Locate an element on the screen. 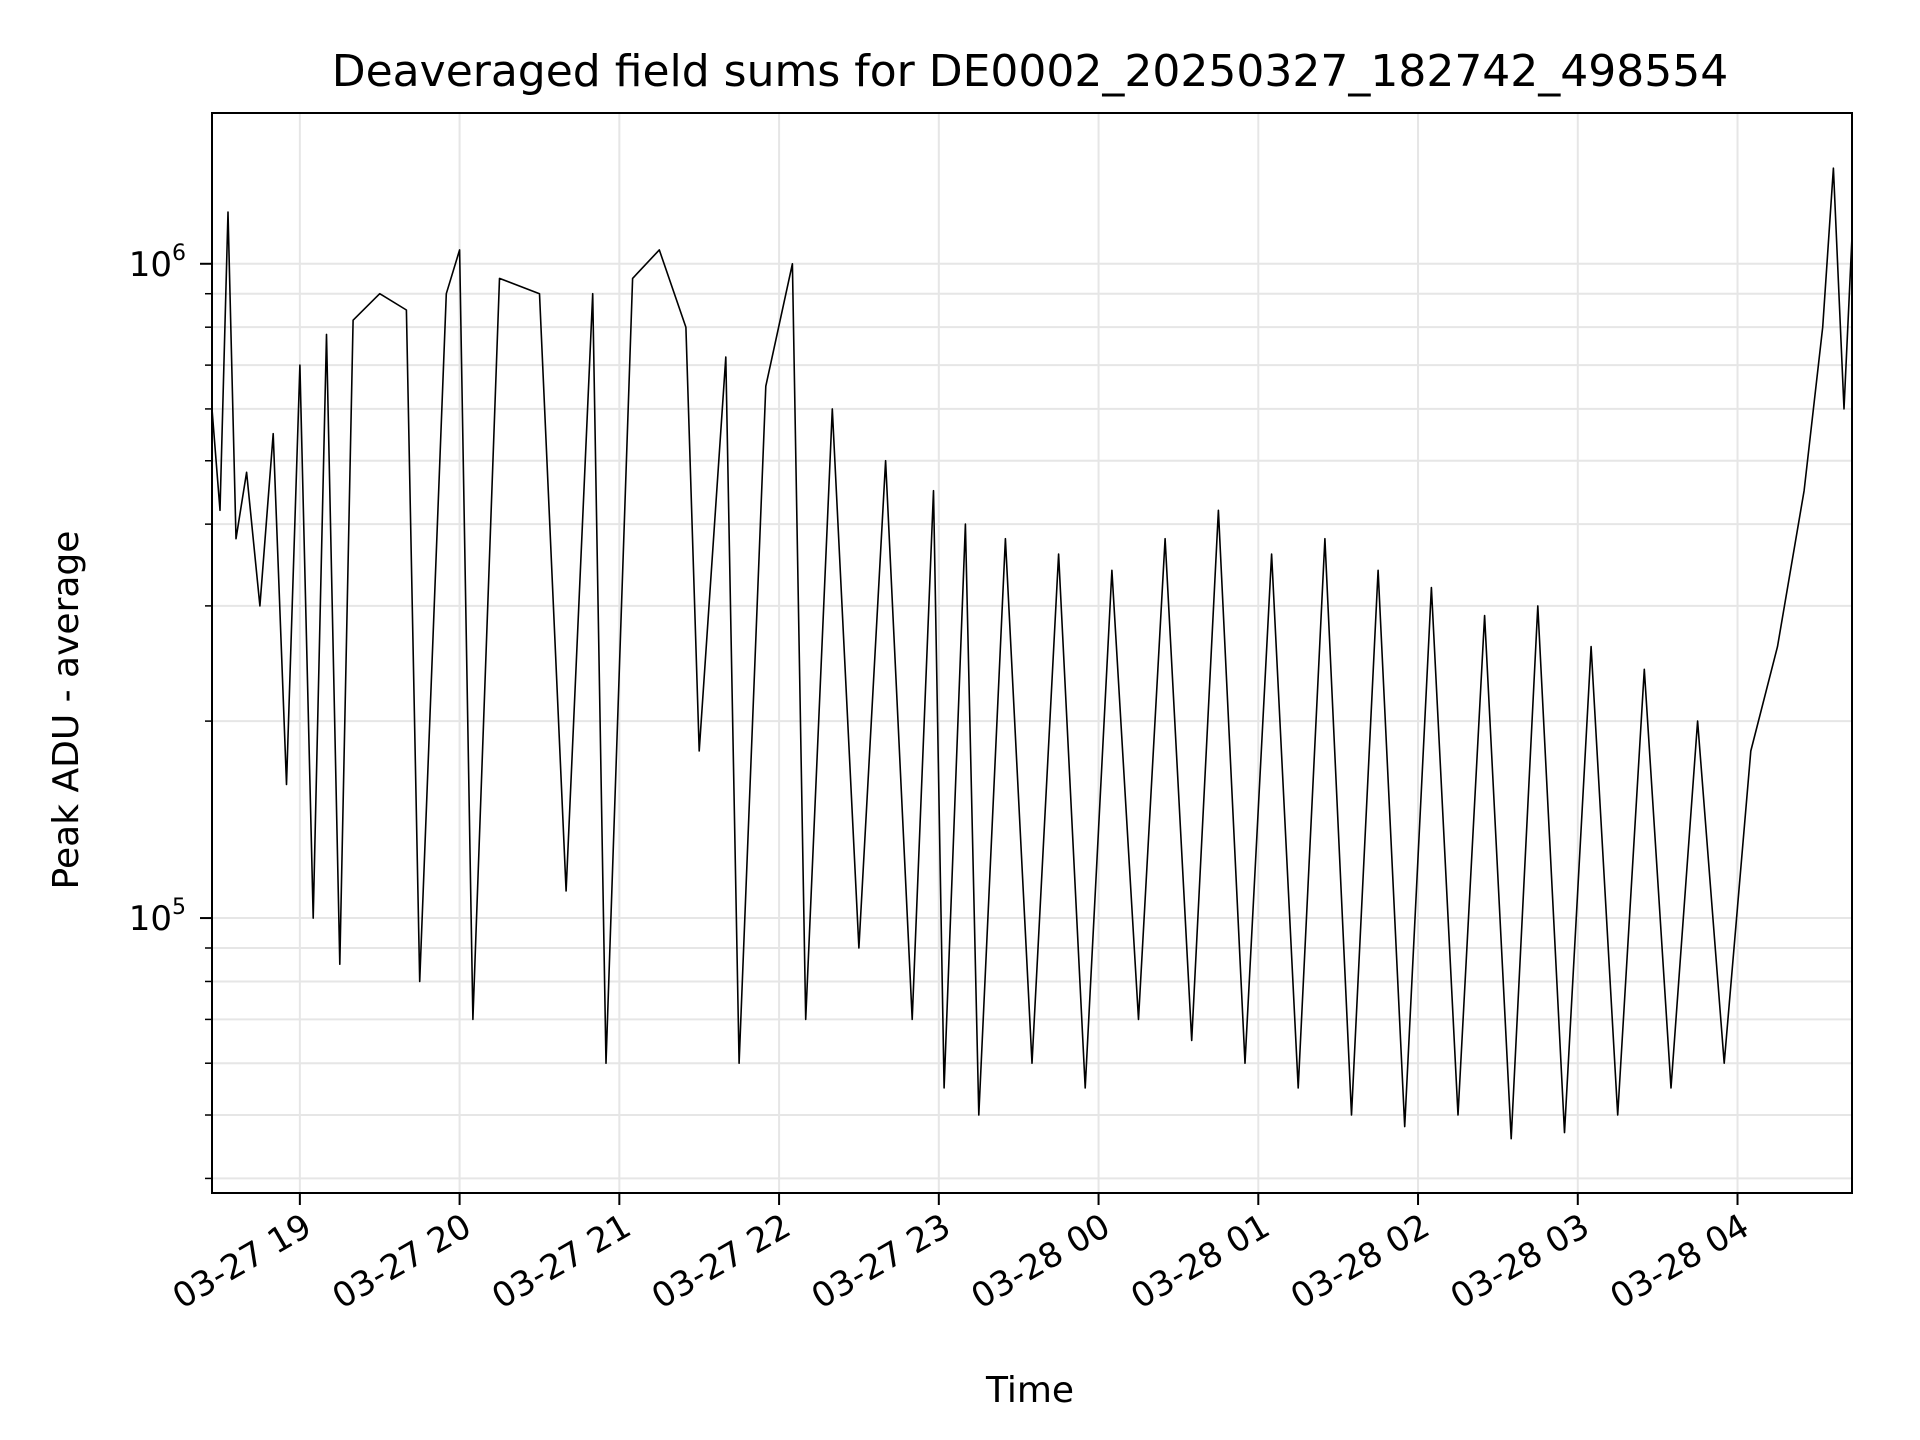  x-axis-label: Time is located at coordinates (1029, 1390).